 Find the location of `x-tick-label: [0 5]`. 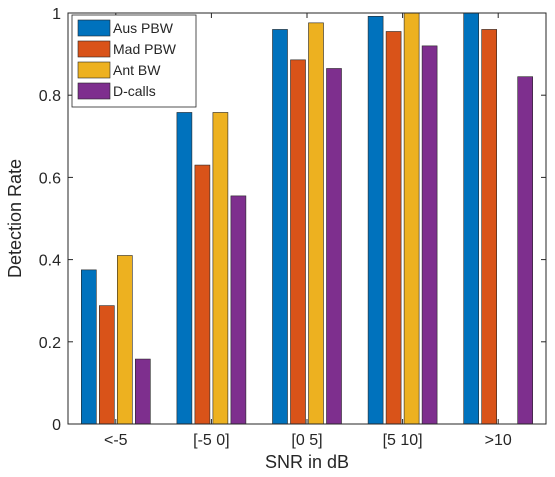

x-tick-label: [0 5] is located at coordinates (306, 440).